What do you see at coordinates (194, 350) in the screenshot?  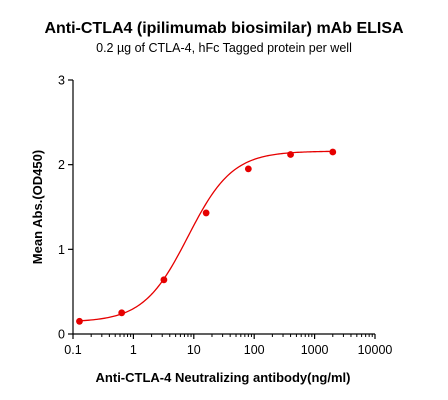 I see `x-tick-label: 10` at bounding box center [194, 350].